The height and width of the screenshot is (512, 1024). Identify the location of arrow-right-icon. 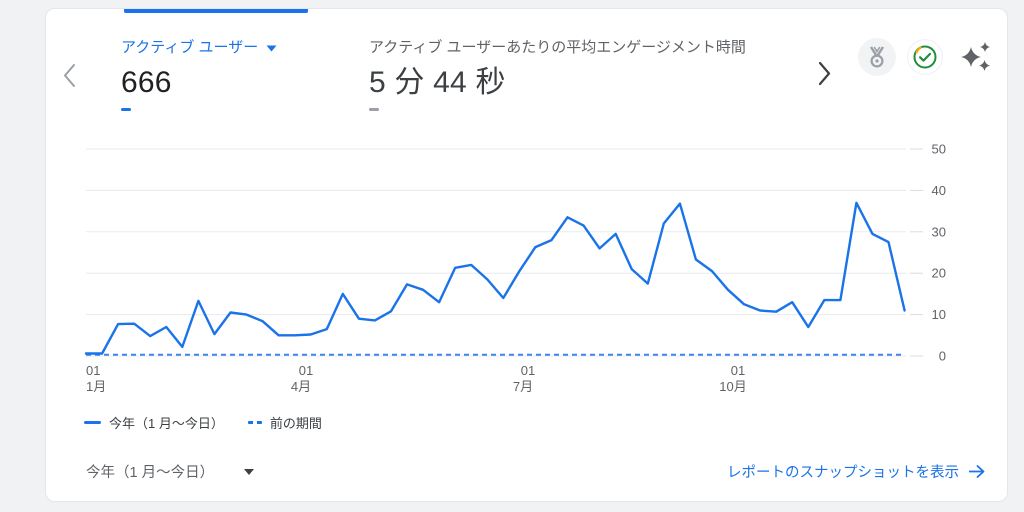
(977, 471).